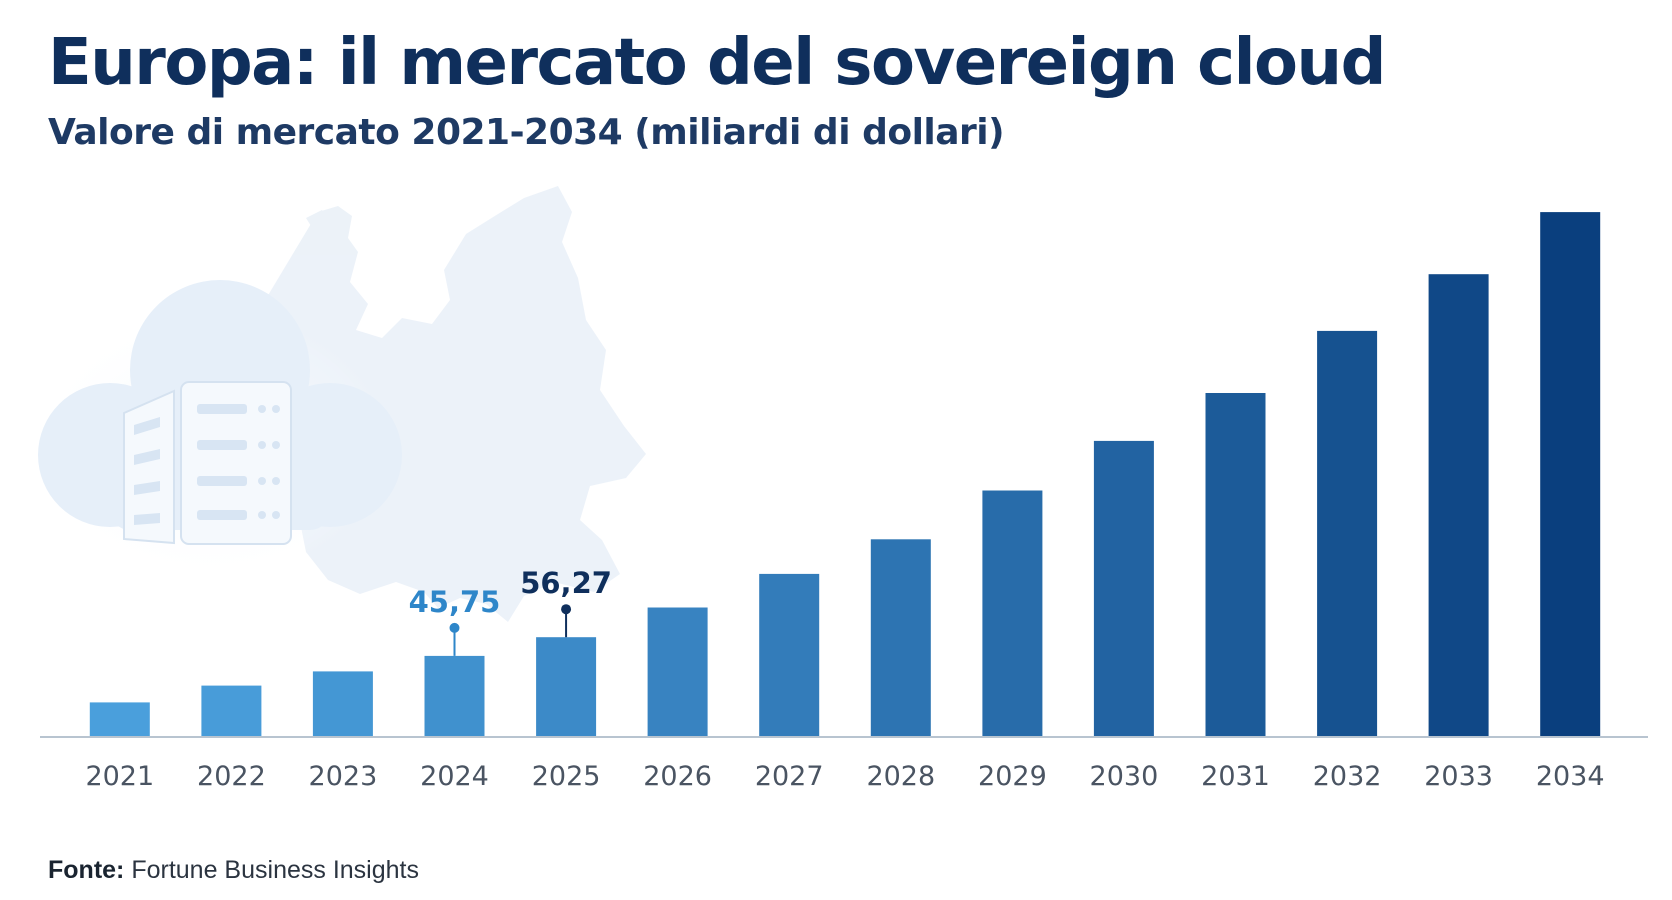  What do you see at coordinates (900, 776) in the screenshot?
I see `x-tick-label-2028: 2028` at bounding box center [900, 776].